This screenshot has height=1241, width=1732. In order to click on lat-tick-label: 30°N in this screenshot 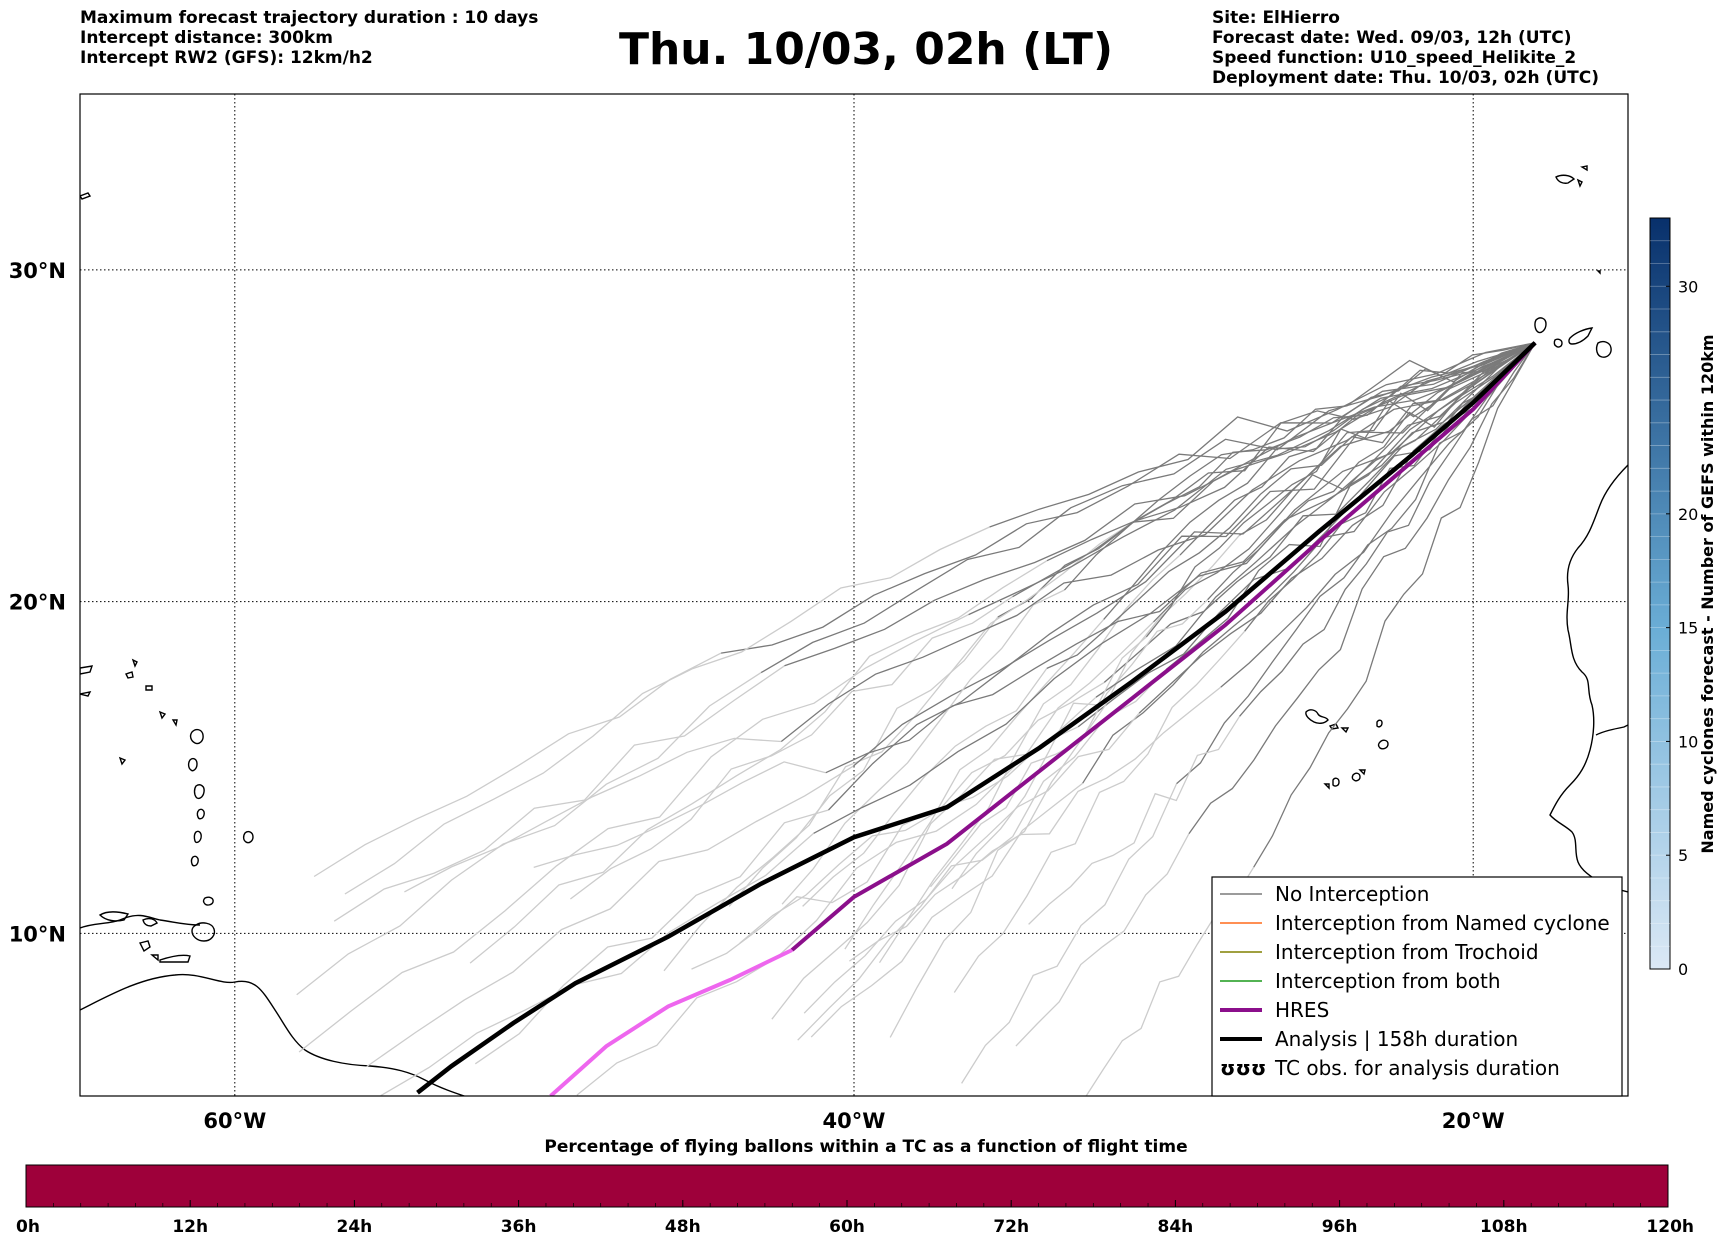, I will do `click(37, 271)`.